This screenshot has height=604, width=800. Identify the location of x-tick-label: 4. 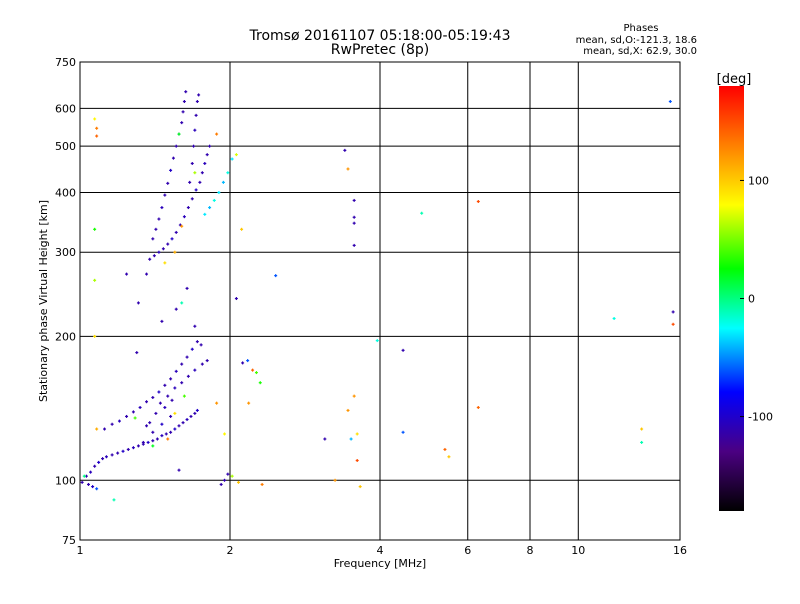
(380, 550).